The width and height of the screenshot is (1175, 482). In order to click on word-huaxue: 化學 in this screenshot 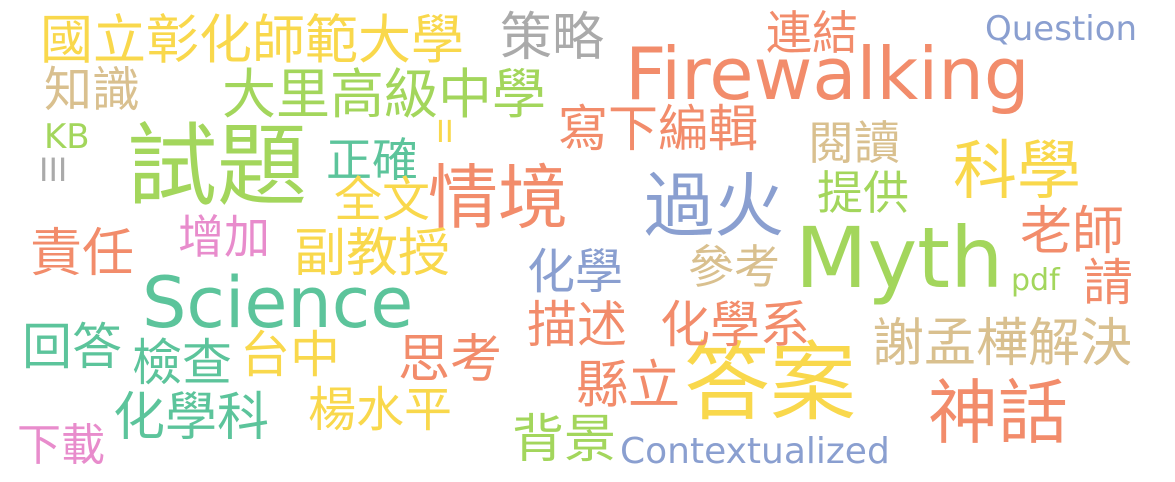, I will do `click(575, 272)`.